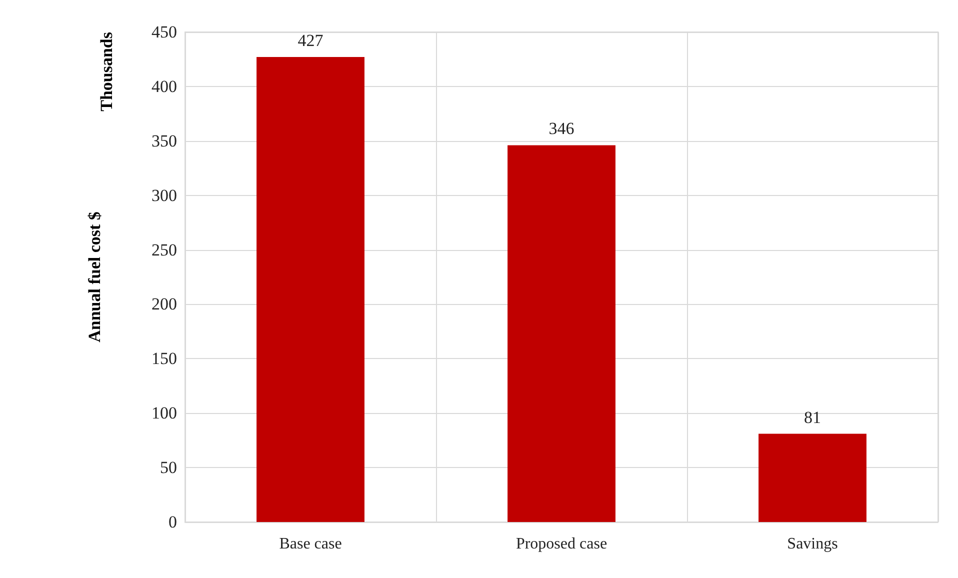 The height and width of the screenshot is (578, 958). I want to click on data-label: 81, so click(812, 417).